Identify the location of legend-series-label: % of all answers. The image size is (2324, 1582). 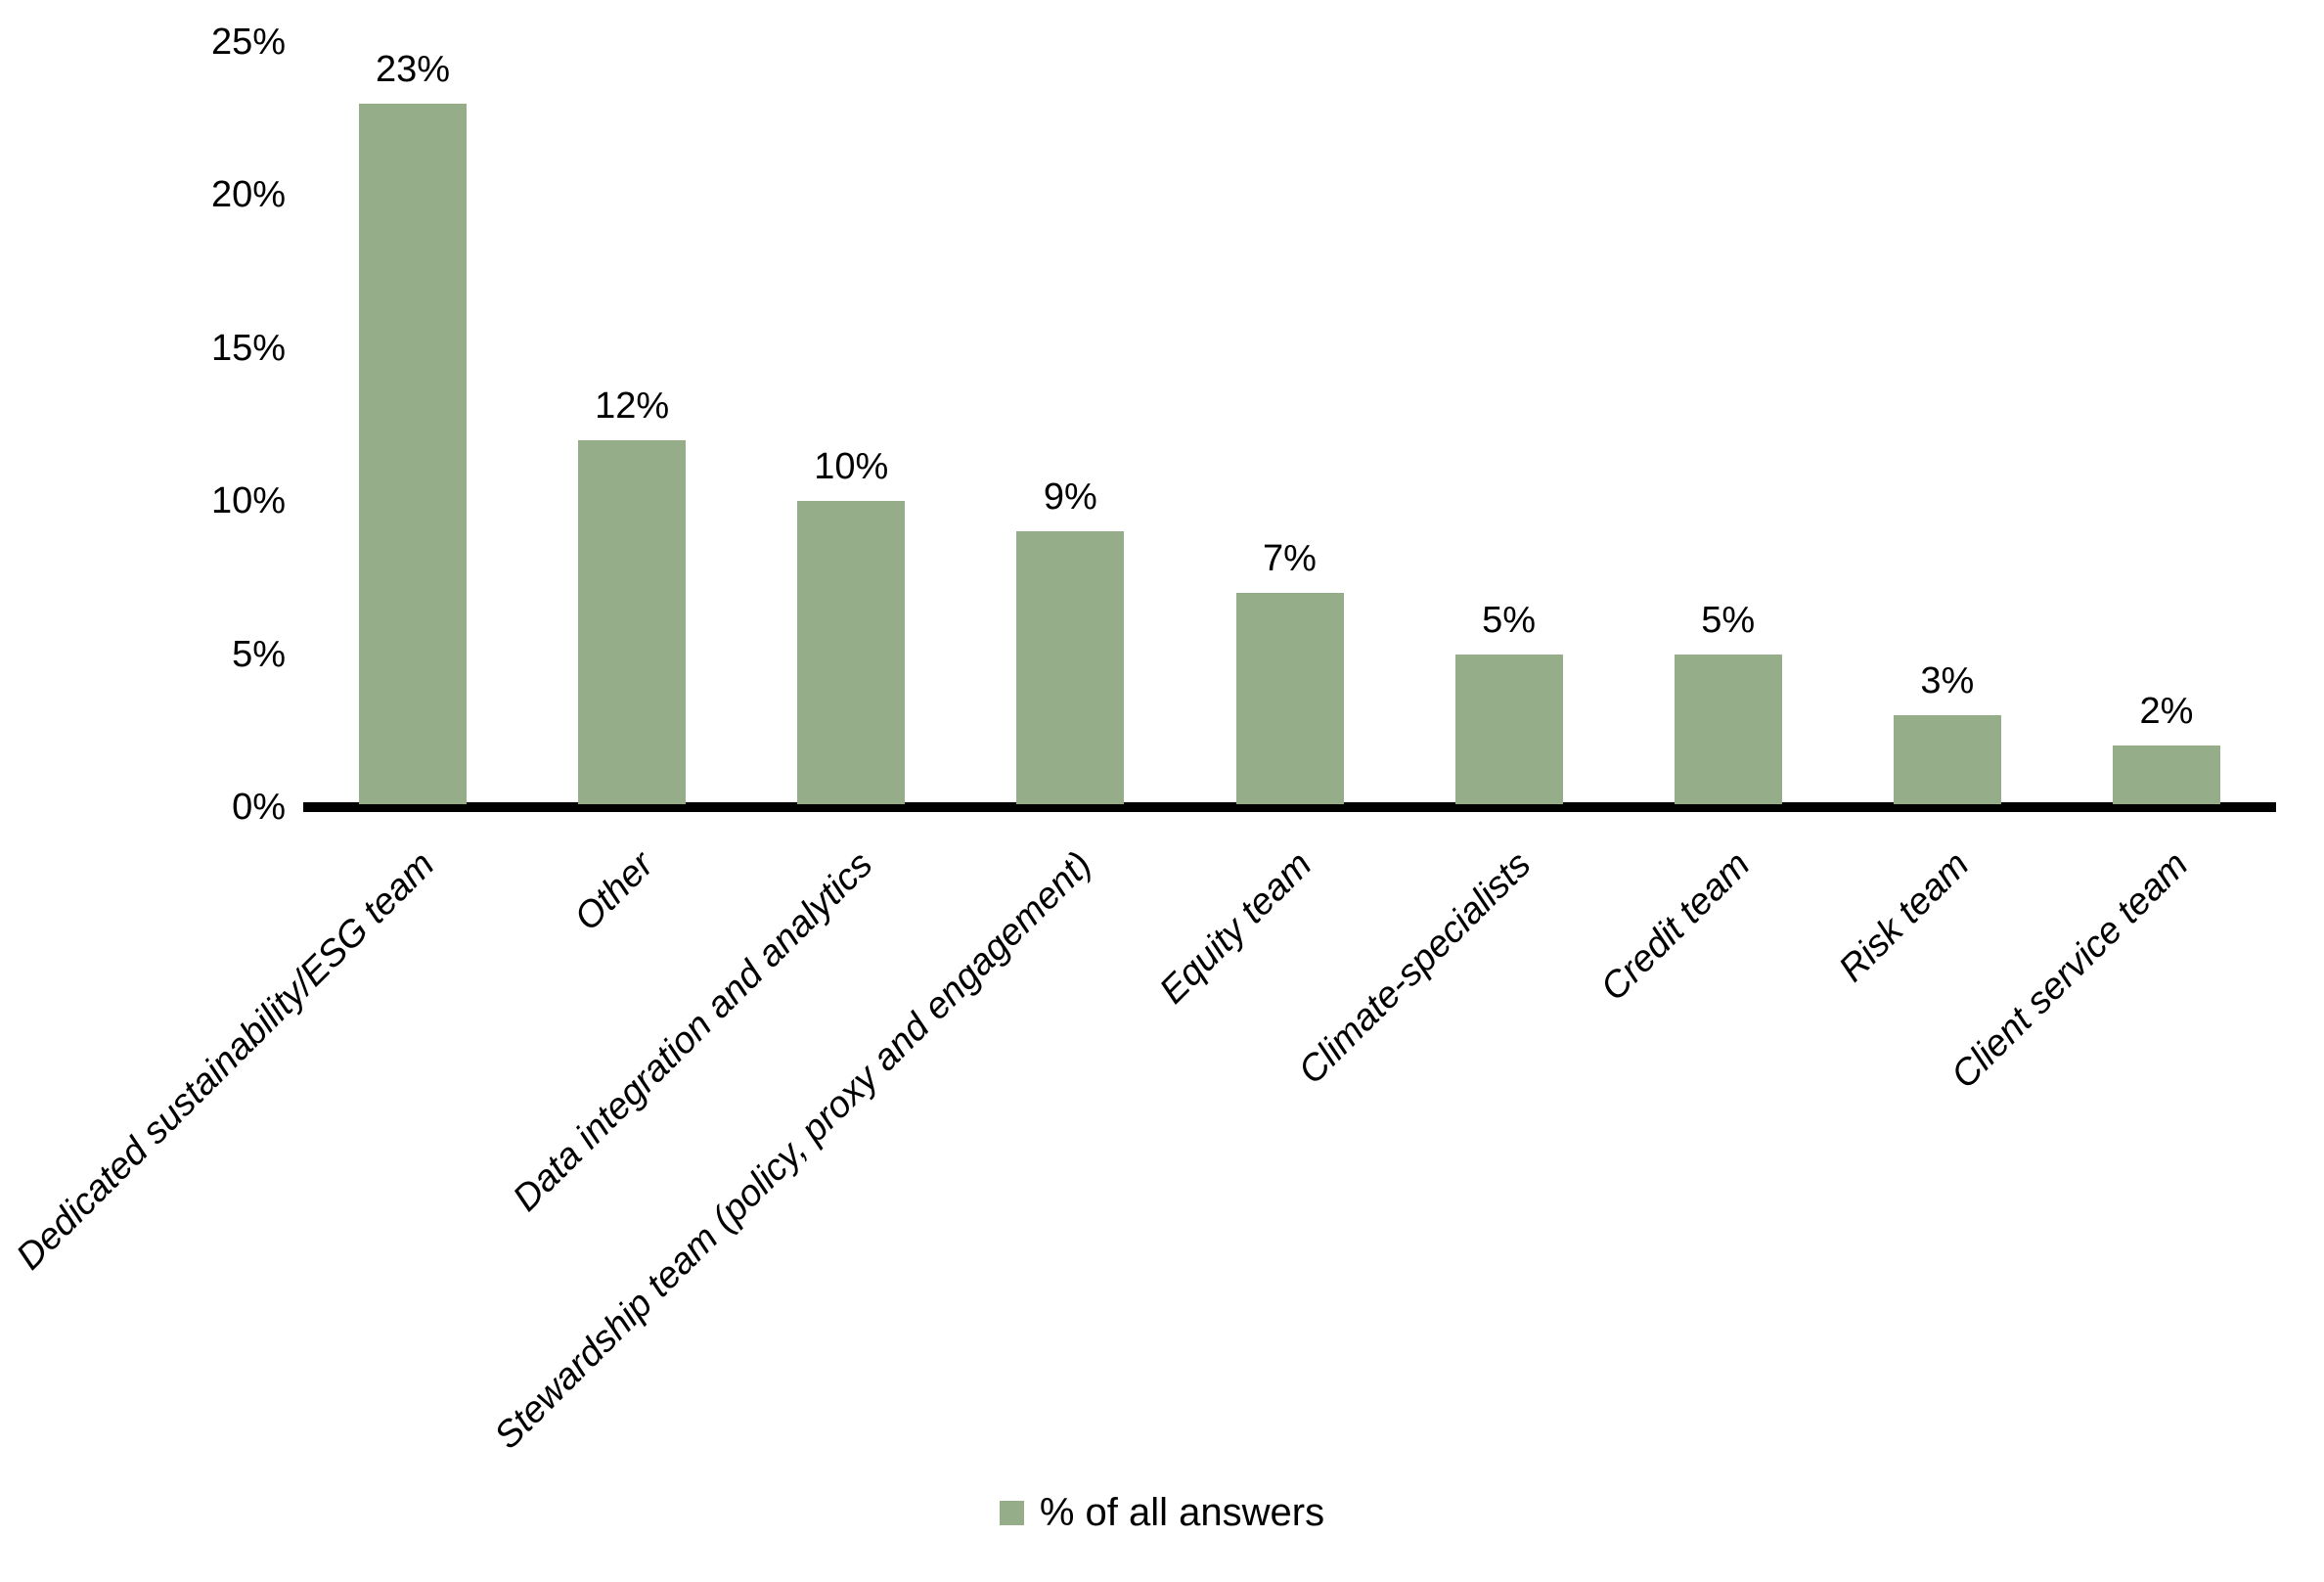
(1182, 1512).